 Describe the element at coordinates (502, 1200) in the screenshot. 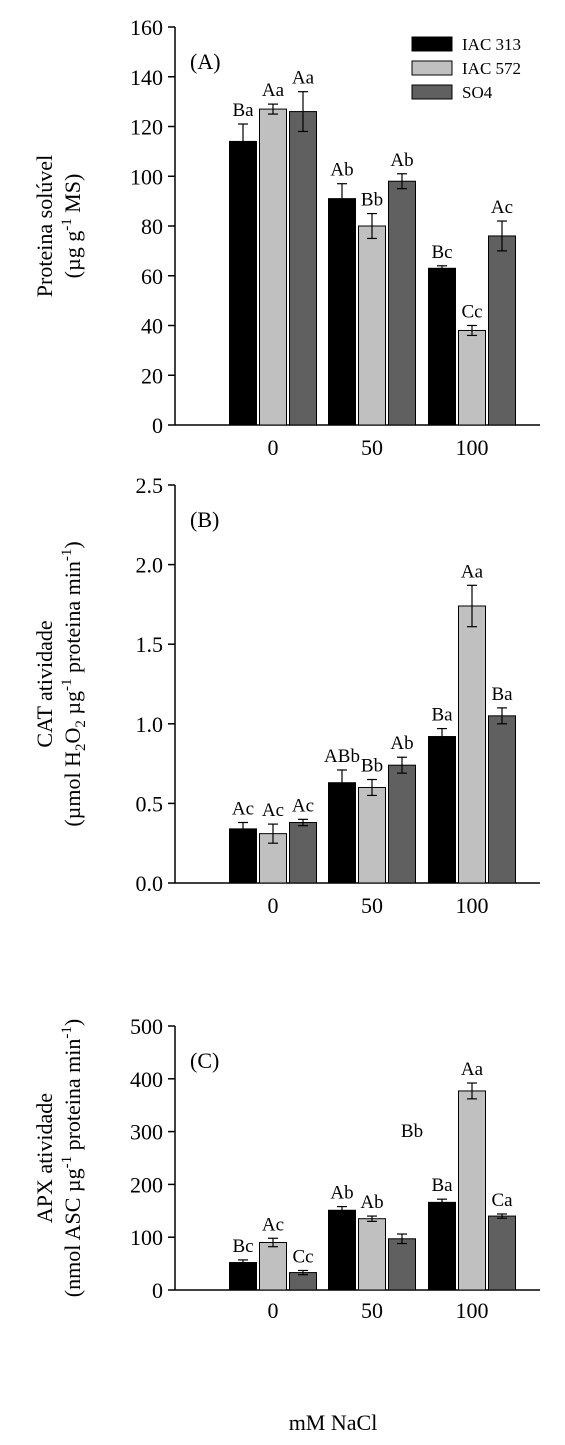

I see `bar-letter-label: Ca` at that location.